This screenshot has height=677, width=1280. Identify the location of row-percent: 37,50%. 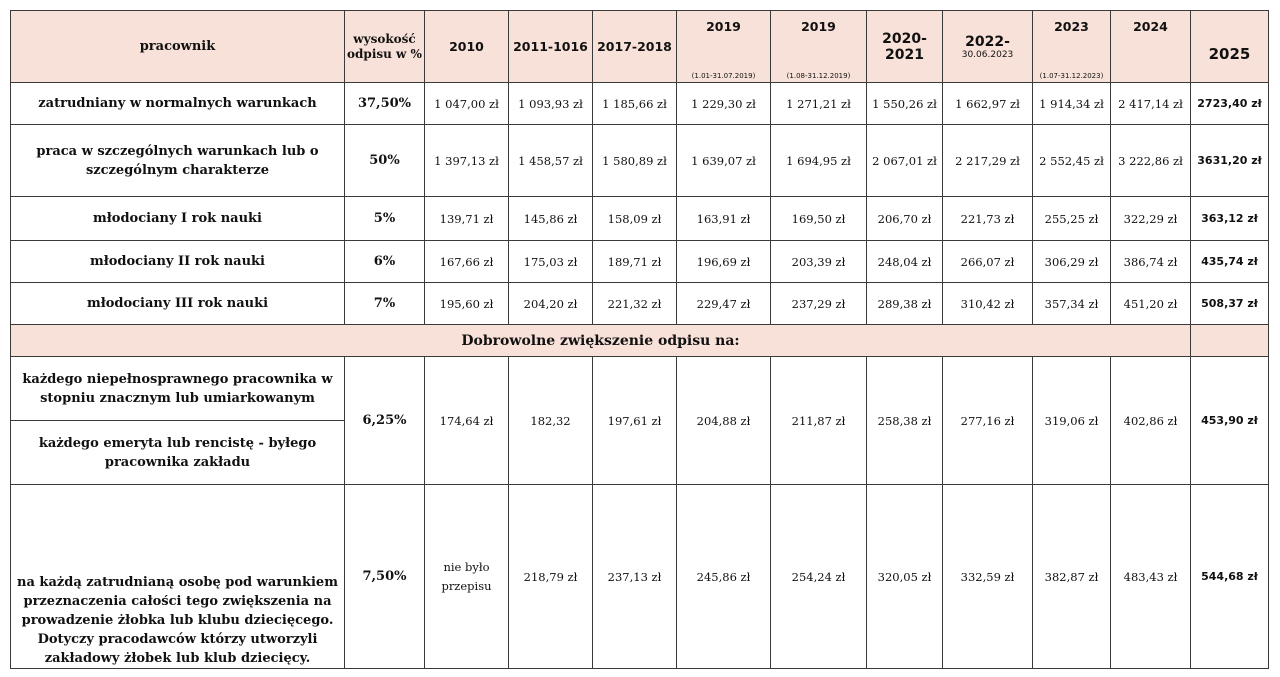
(384, 103).